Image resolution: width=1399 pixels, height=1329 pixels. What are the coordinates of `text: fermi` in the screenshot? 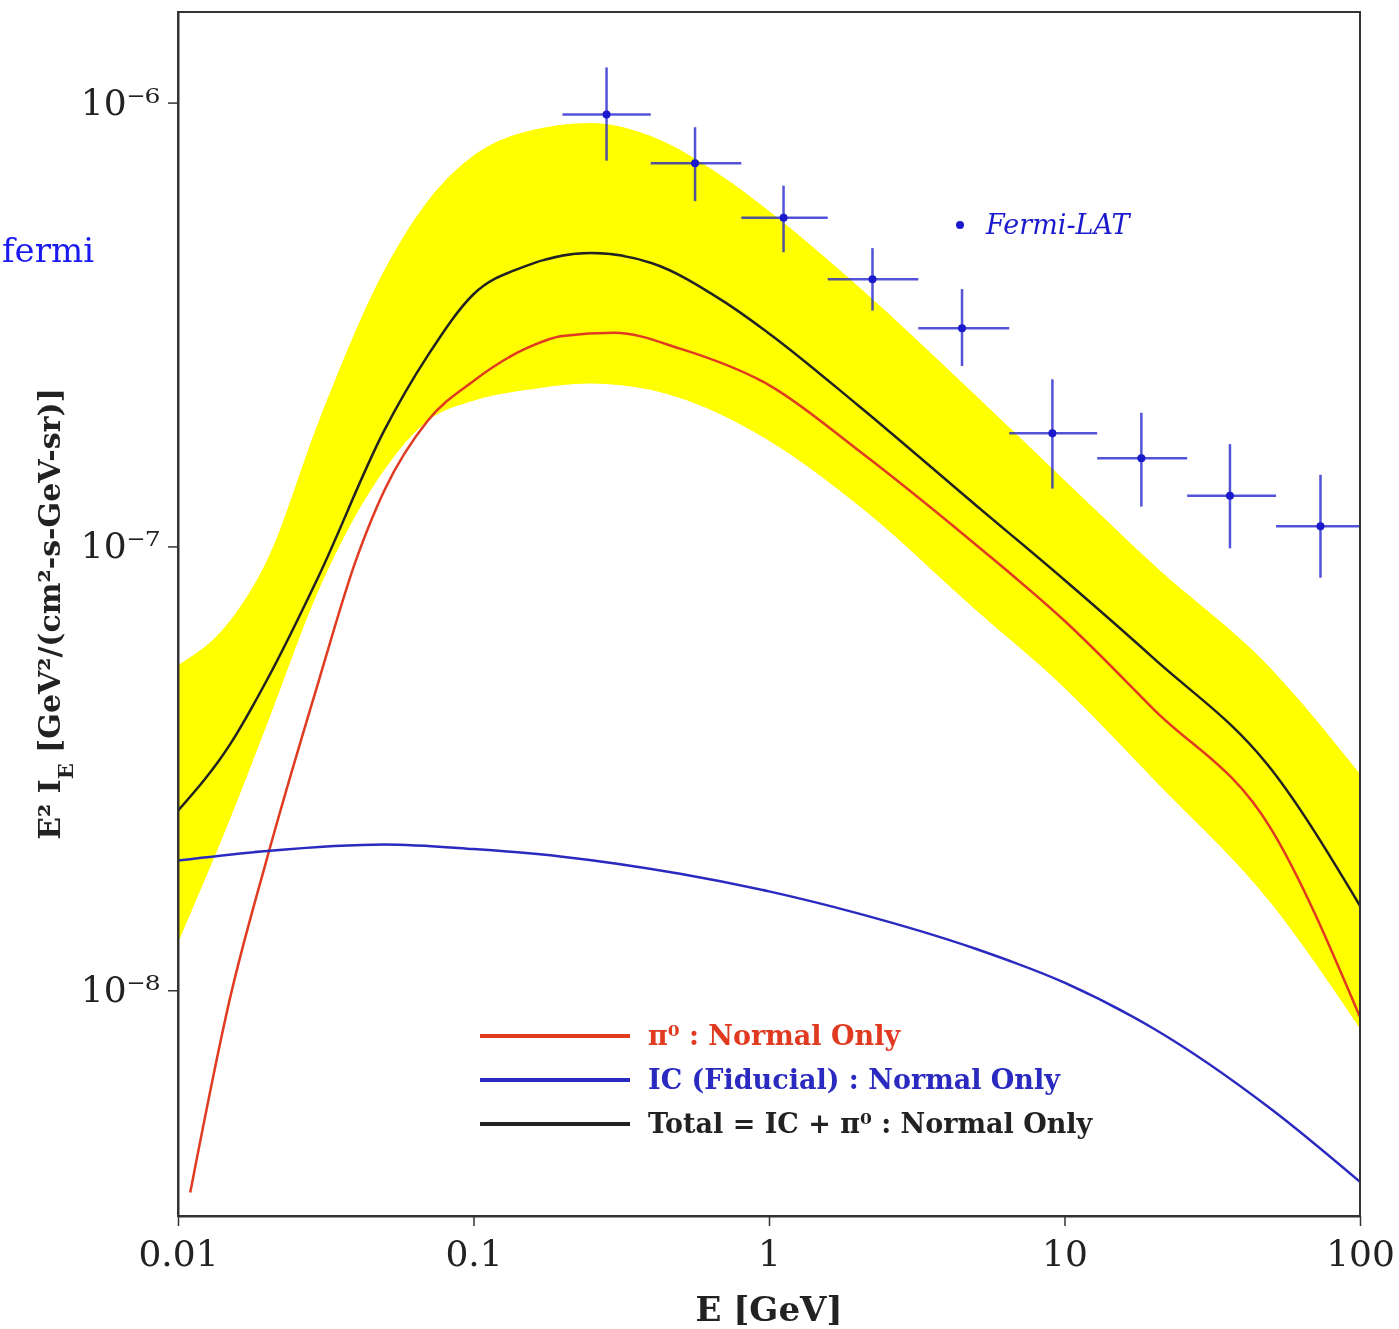 It's located at (48, 250).